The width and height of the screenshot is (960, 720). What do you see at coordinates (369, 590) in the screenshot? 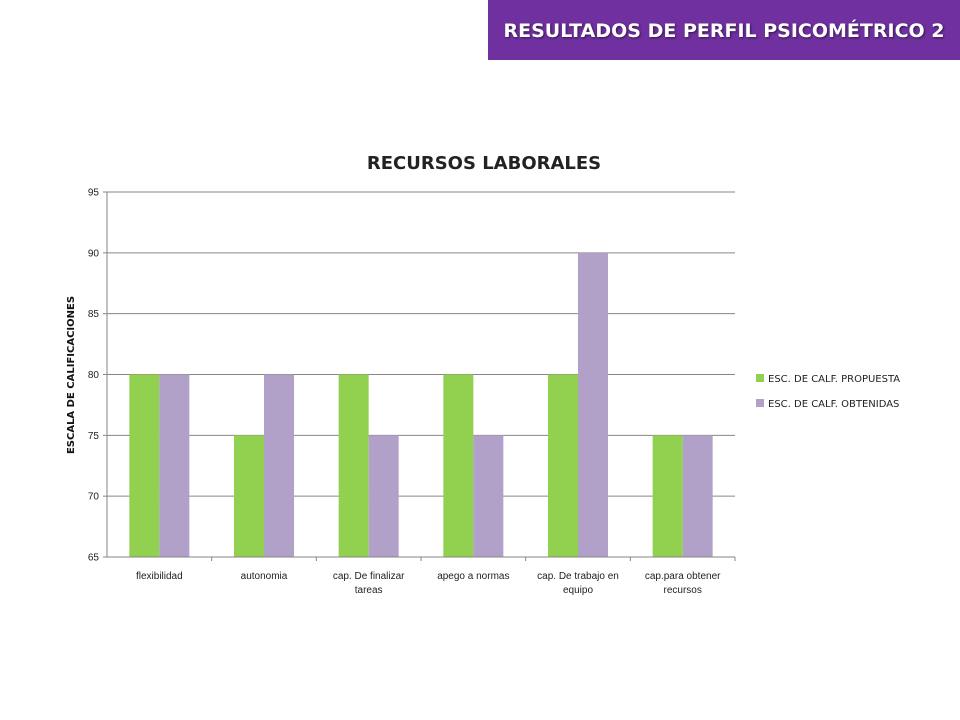
I see `x-tick-label-line: tareas` at bounding box center [369, 590].